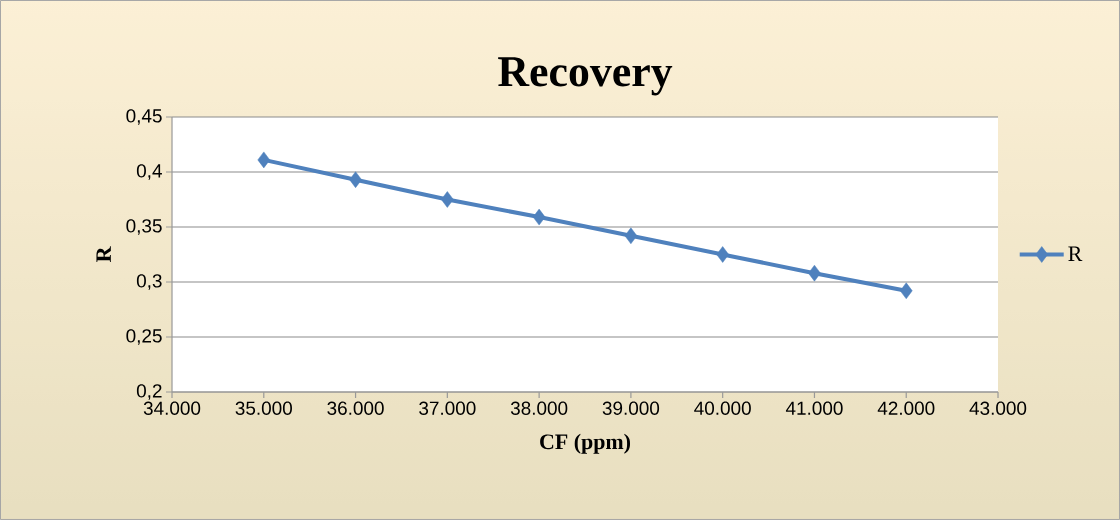 This screenshot has width=1120, height=520. I want to click on y-tick-label: 0,25, so click(144, 337).